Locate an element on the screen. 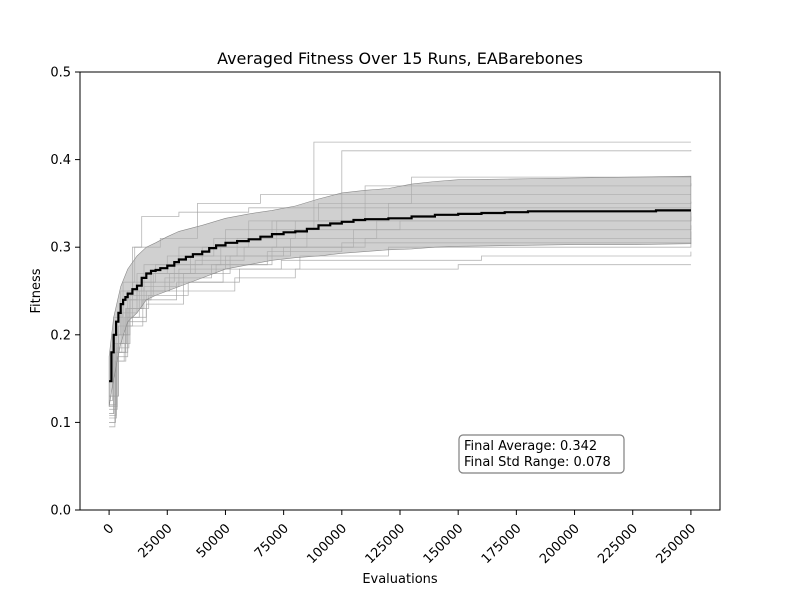  y-tick-label: 0.1 is located at coordinates (60, 423).